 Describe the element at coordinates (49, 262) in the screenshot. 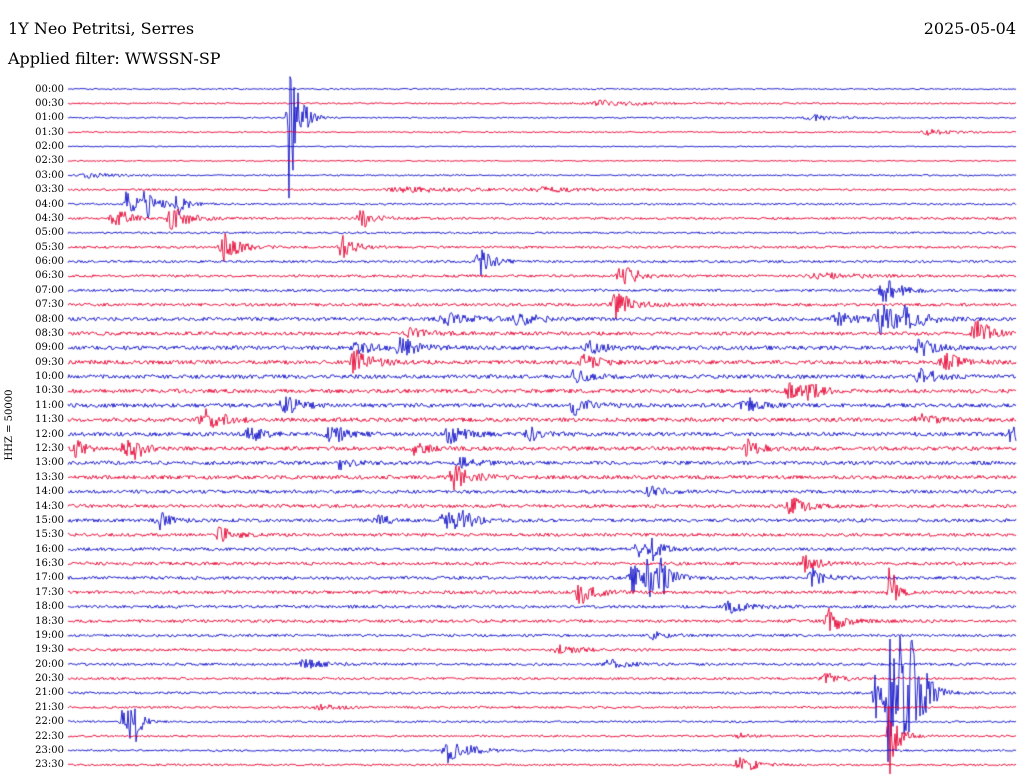

I see `time-label: 06:00` at that location.